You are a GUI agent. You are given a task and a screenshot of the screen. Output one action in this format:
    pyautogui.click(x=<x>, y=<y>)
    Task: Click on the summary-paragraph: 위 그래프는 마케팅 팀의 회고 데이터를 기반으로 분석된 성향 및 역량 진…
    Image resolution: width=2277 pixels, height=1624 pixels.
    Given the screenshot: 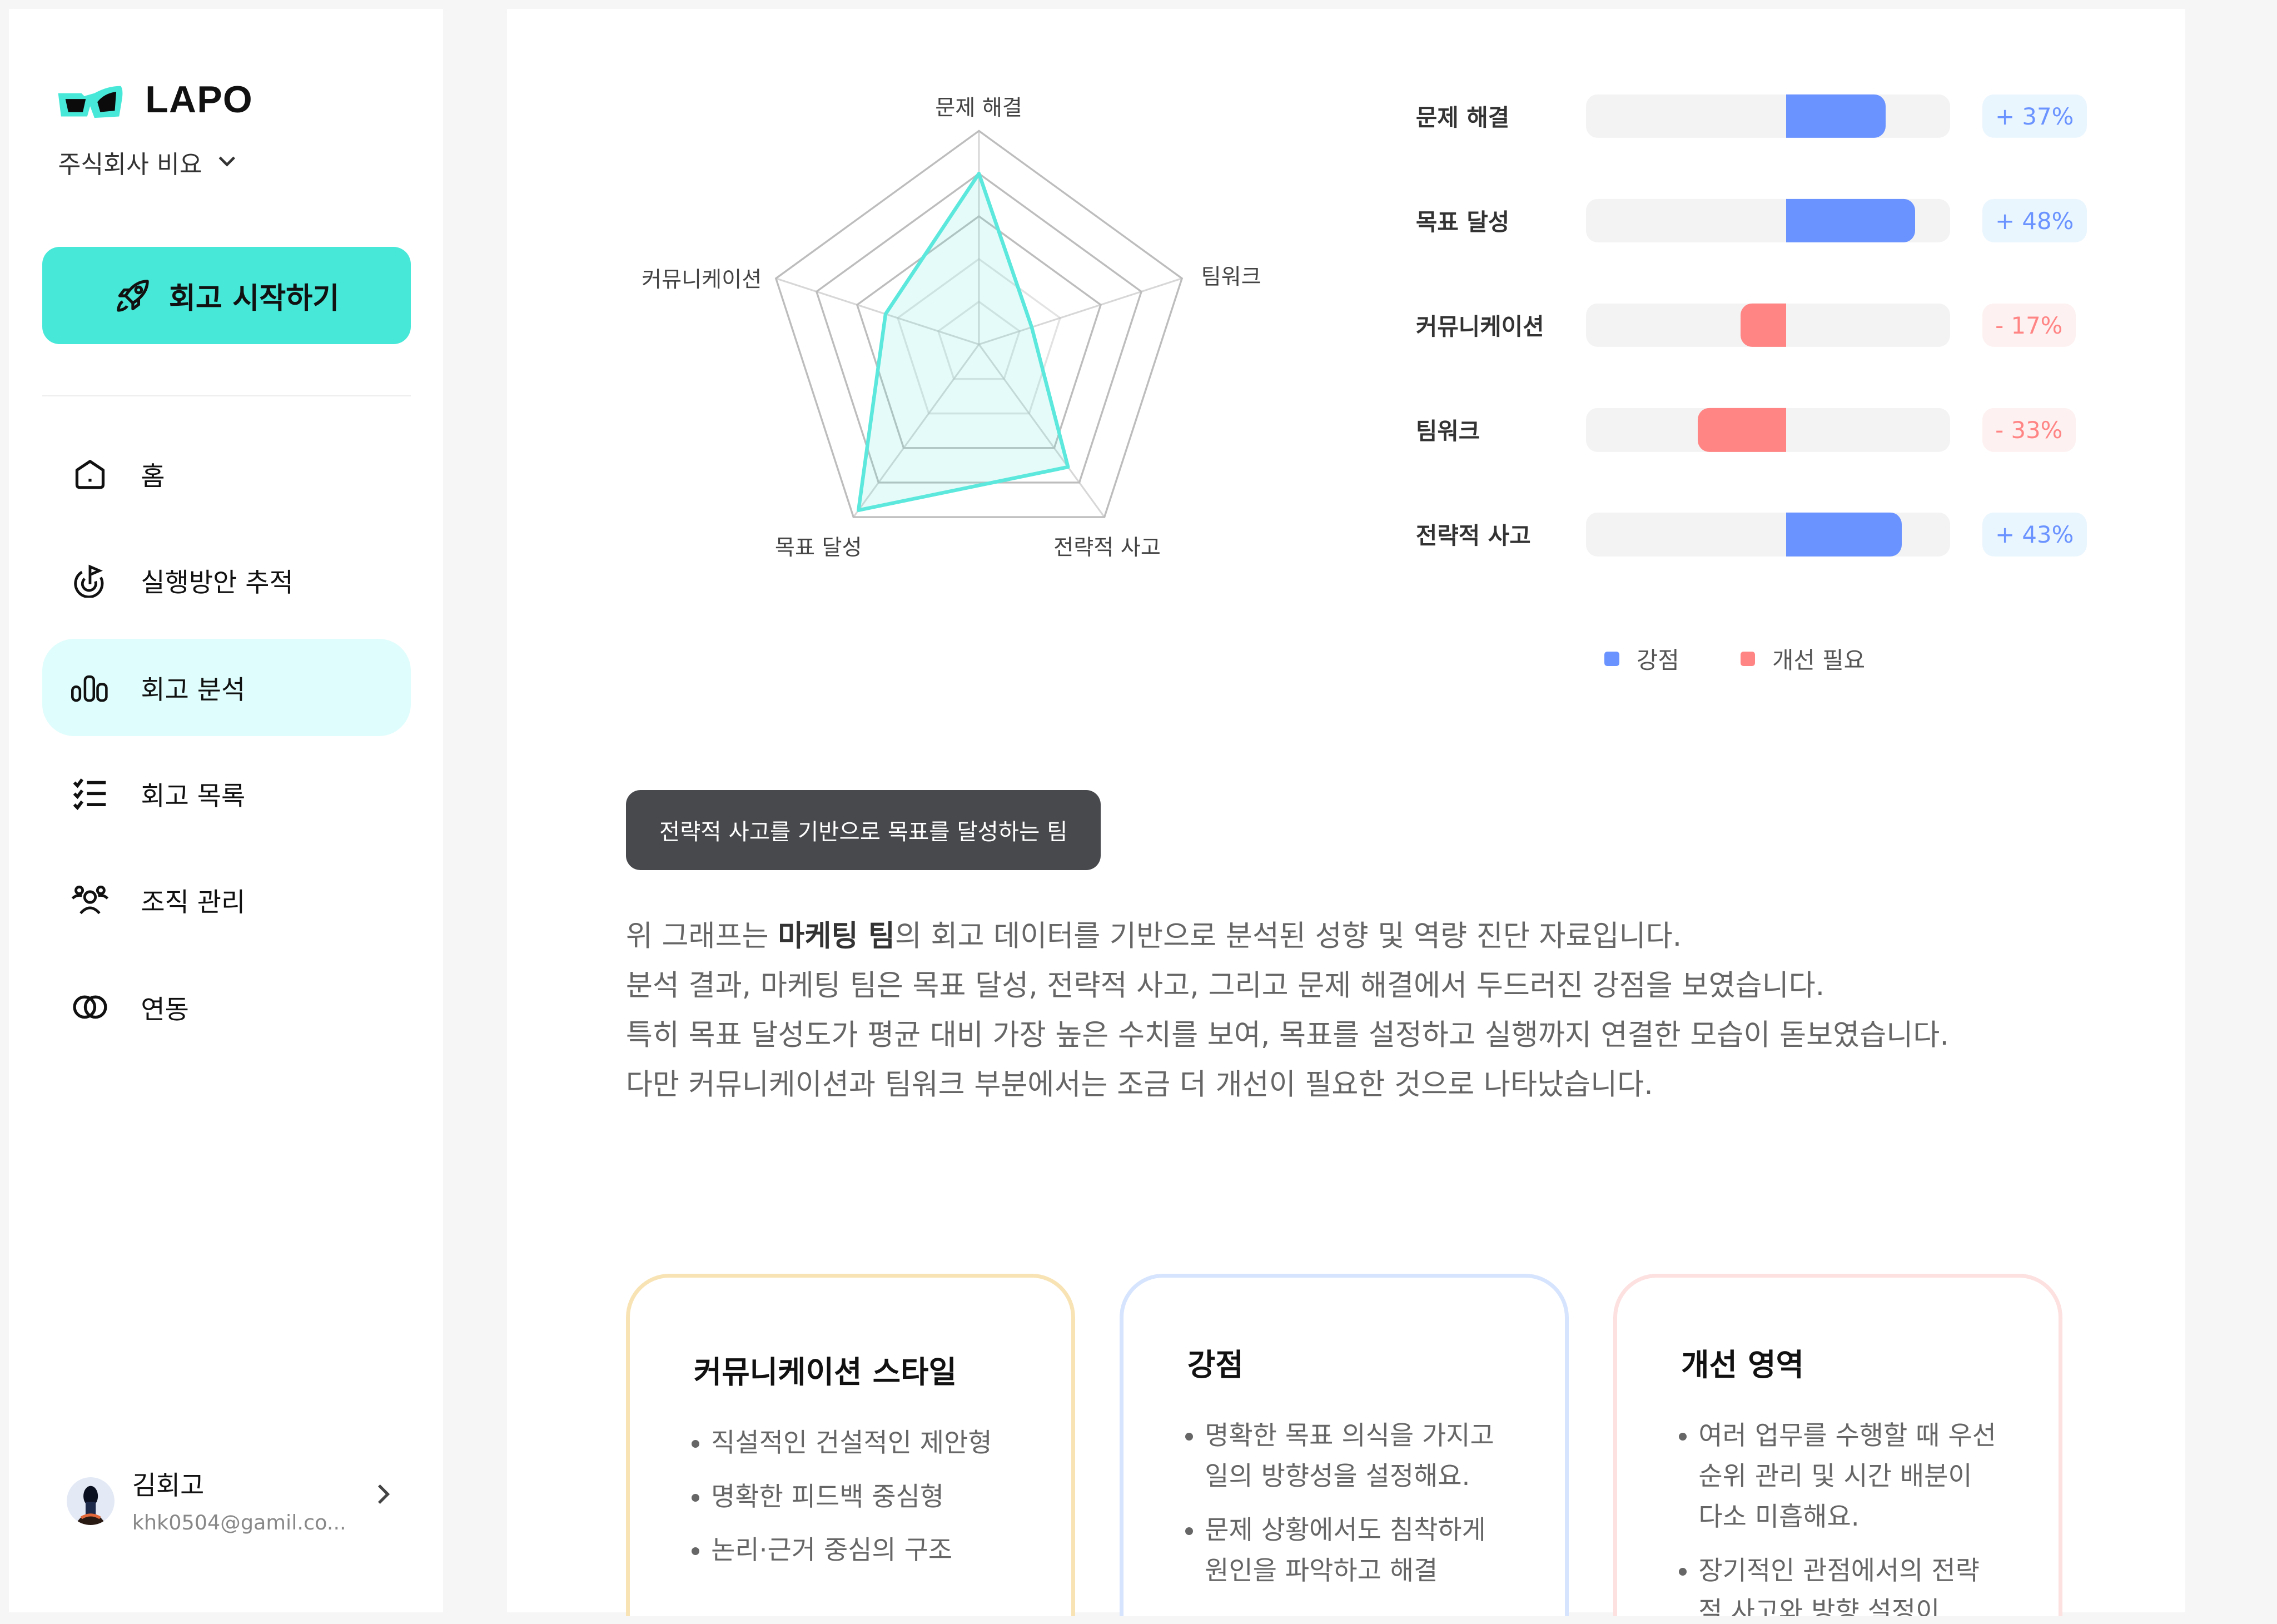 What is the action you would take?
    pyautogui.click(x=1381, y=1010)
    